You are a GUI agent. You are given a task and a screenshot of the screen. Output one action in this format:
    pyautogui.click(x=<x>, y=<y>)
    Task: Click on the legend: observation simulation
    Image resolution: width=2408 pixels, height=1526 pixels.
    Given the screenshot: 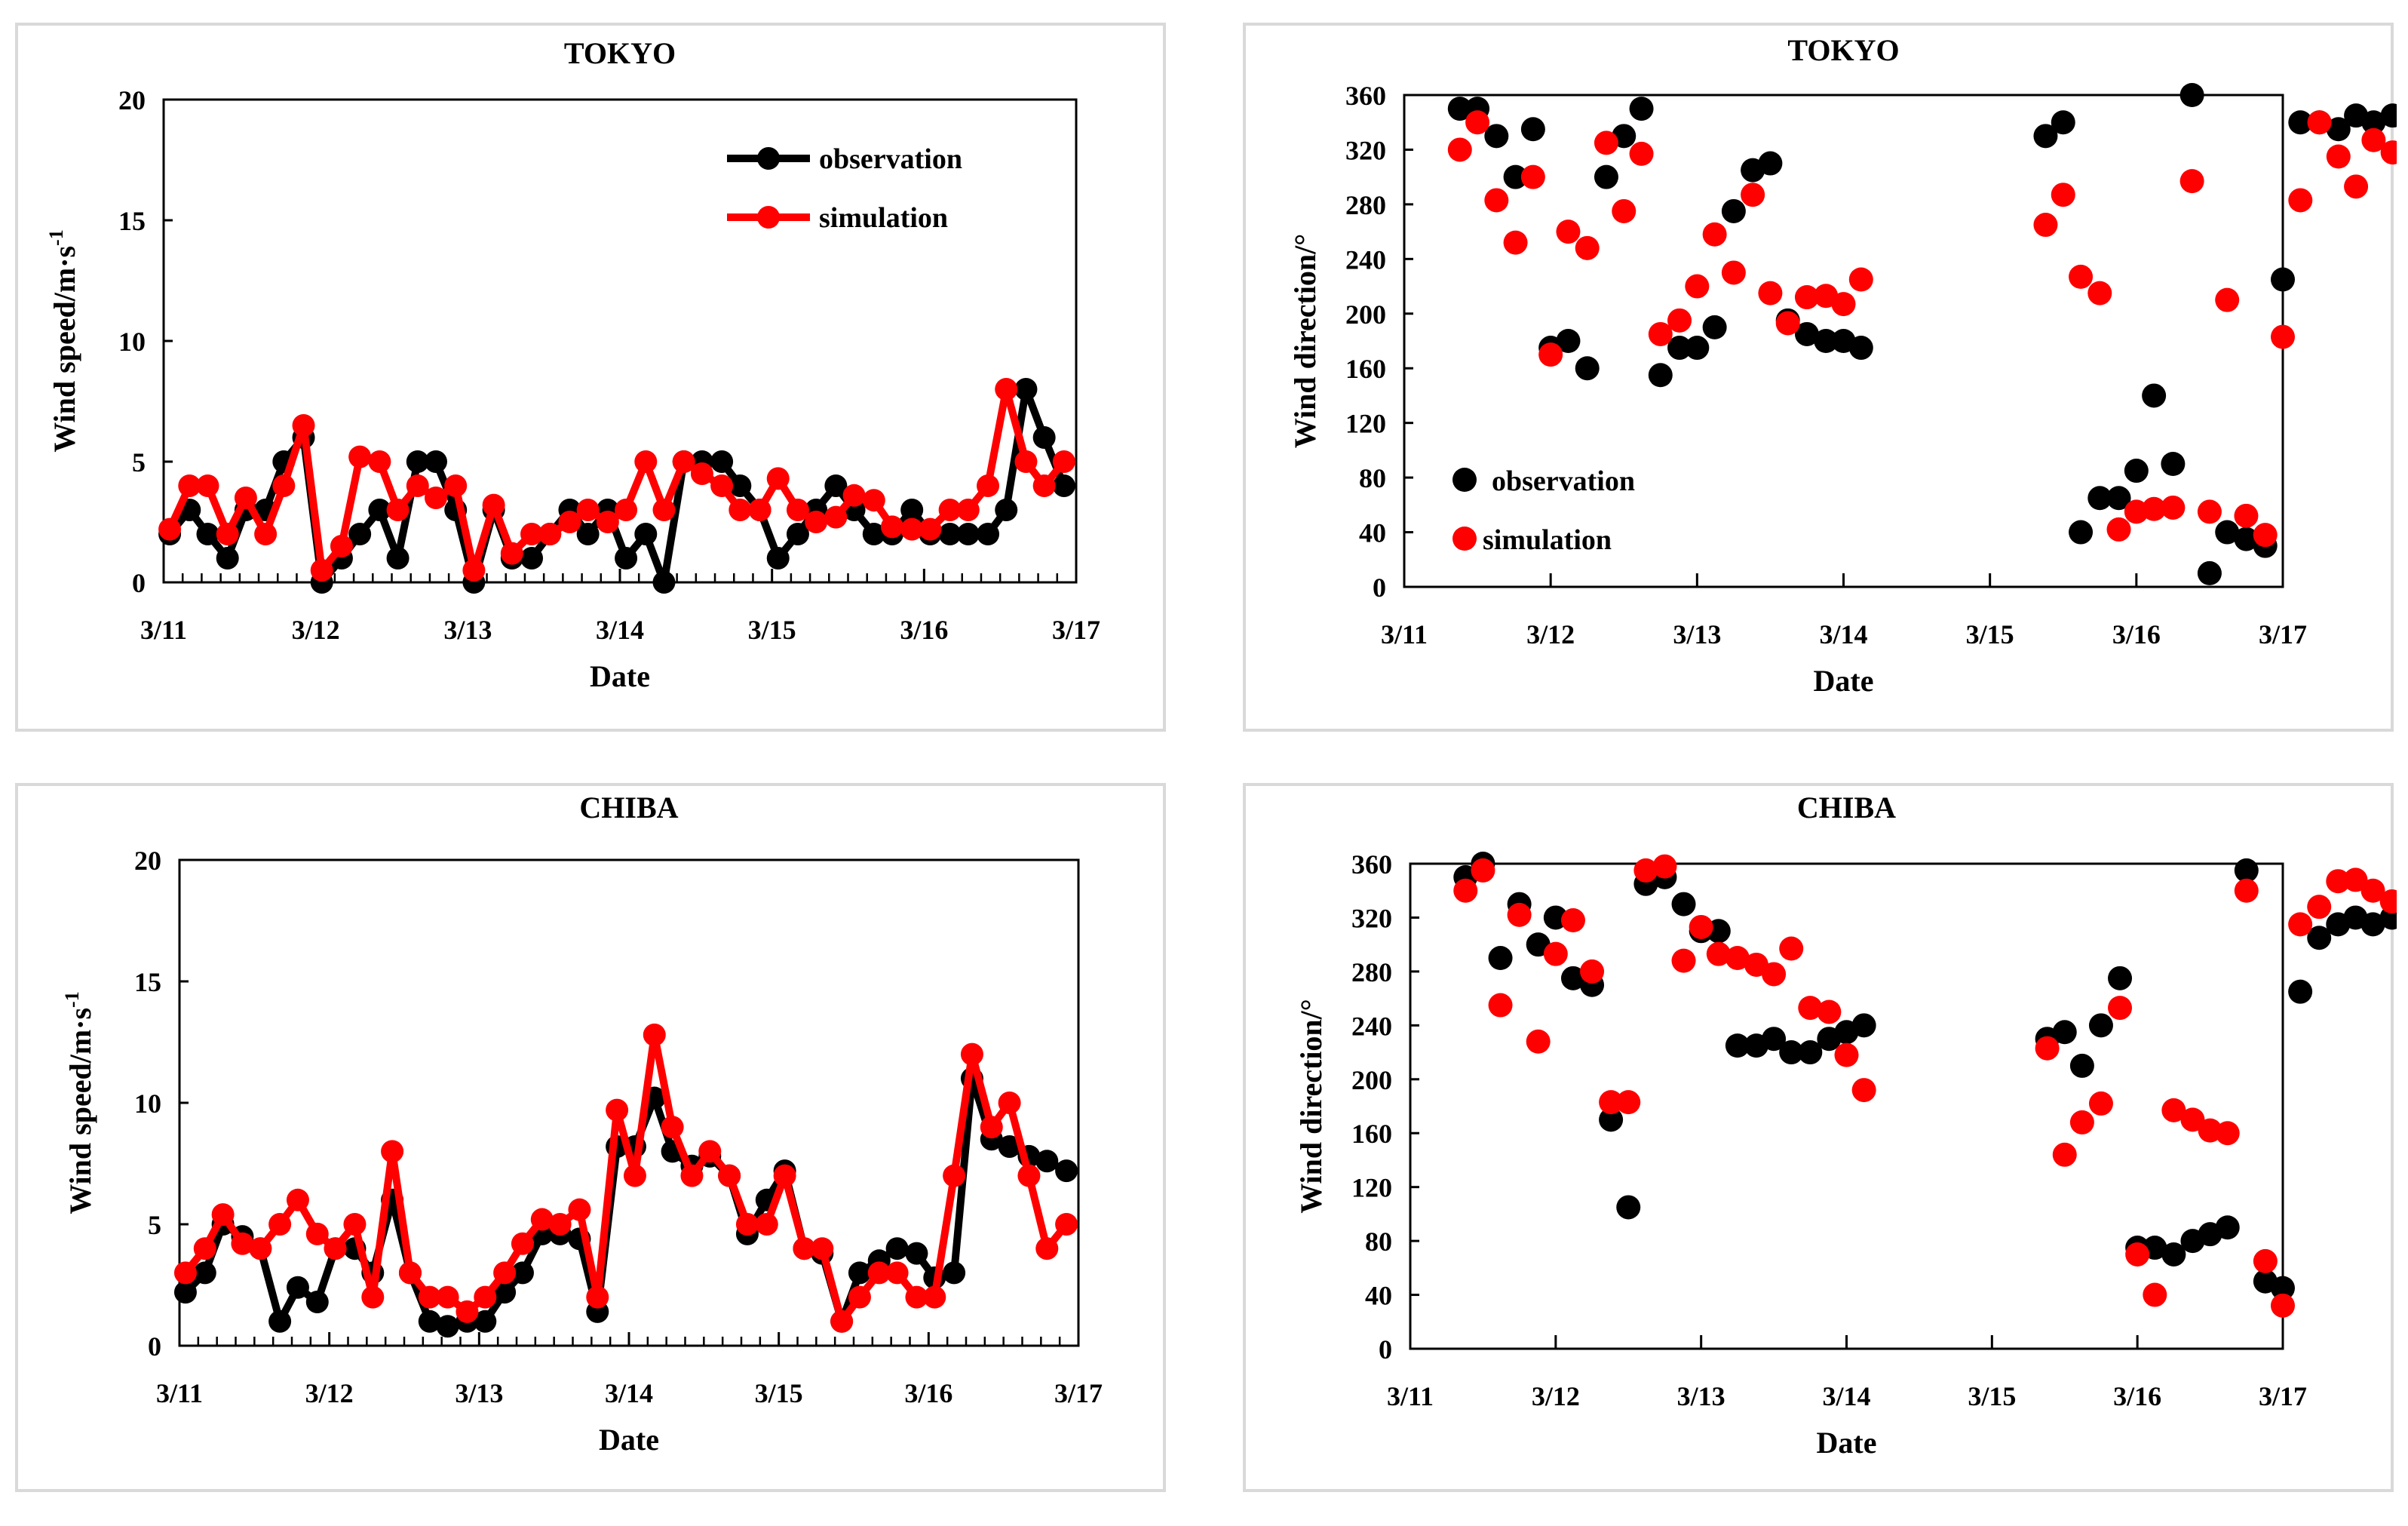 What is the action you would take?
    pyautogui.click(x=1543, y=510)
    